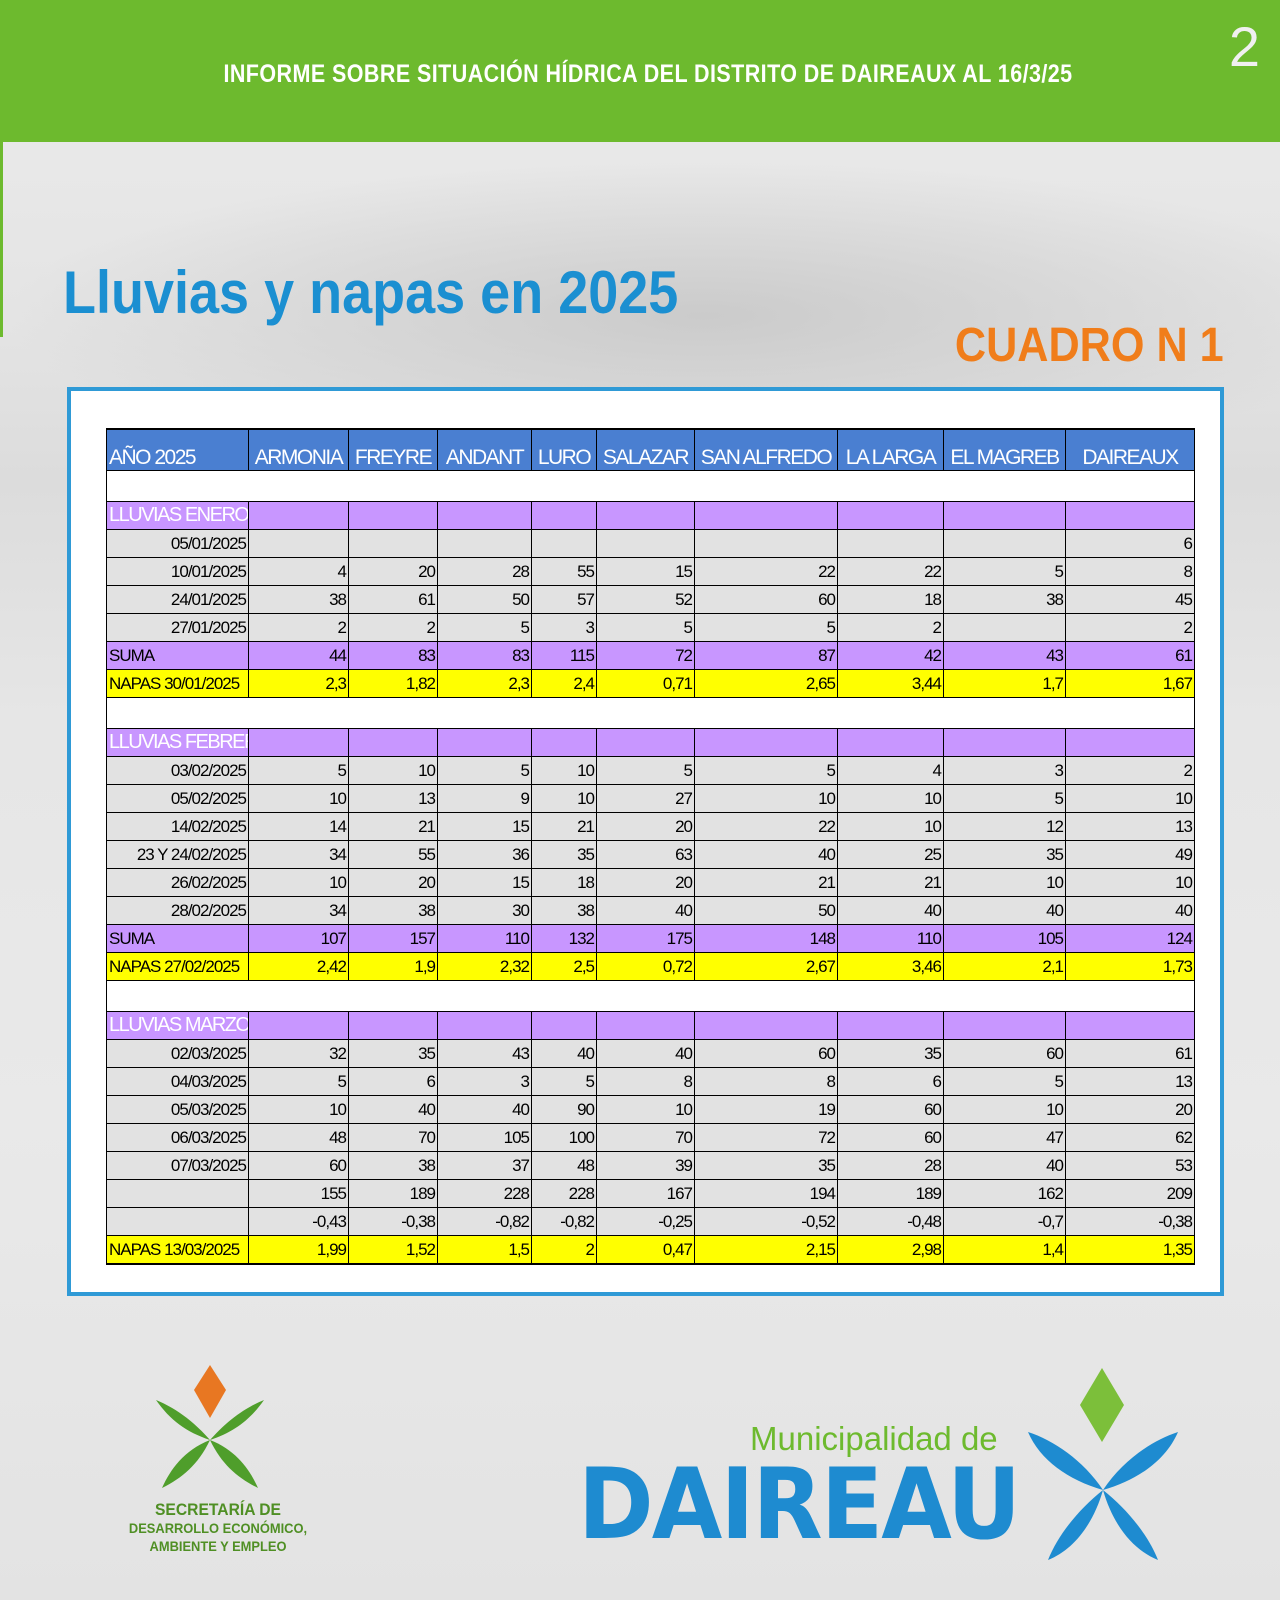 This screenshot has height=1600, width=1280. I want to click on value-cell: 55, so click(564, 571).